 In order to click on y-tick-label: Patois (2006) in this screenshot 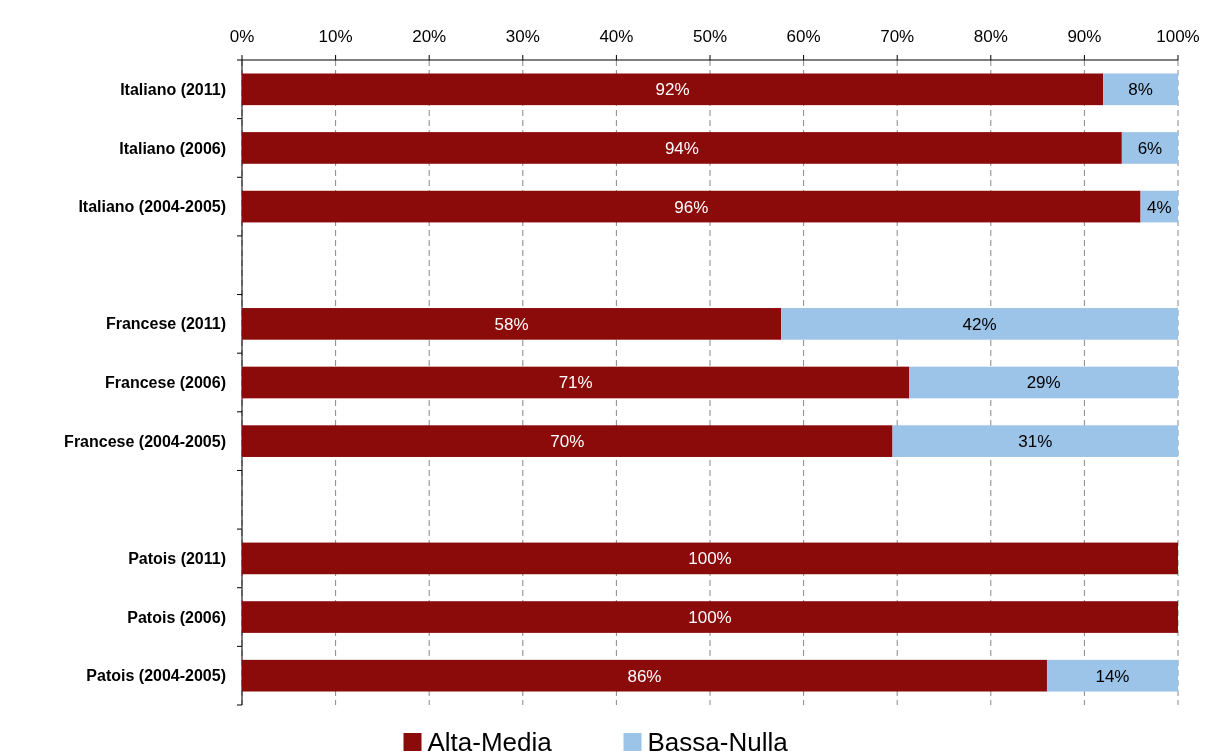, I will do `click(176, 617)`.